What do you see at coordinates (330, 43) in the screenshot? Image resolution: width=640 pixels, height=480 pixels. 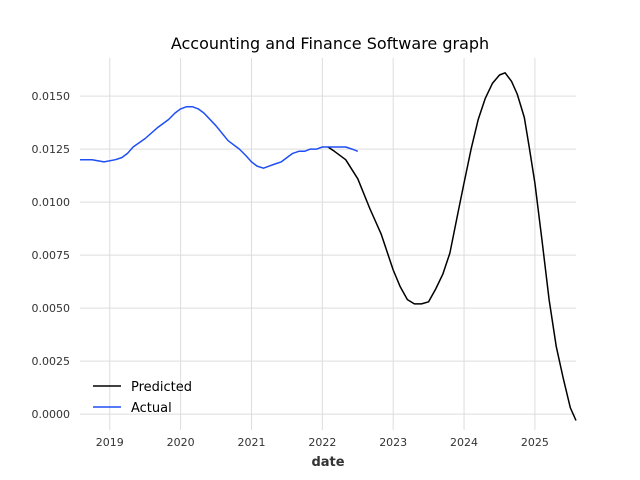 I see `chart-title: Accounting and Finance Software graph` at bounding box center [330, 43].